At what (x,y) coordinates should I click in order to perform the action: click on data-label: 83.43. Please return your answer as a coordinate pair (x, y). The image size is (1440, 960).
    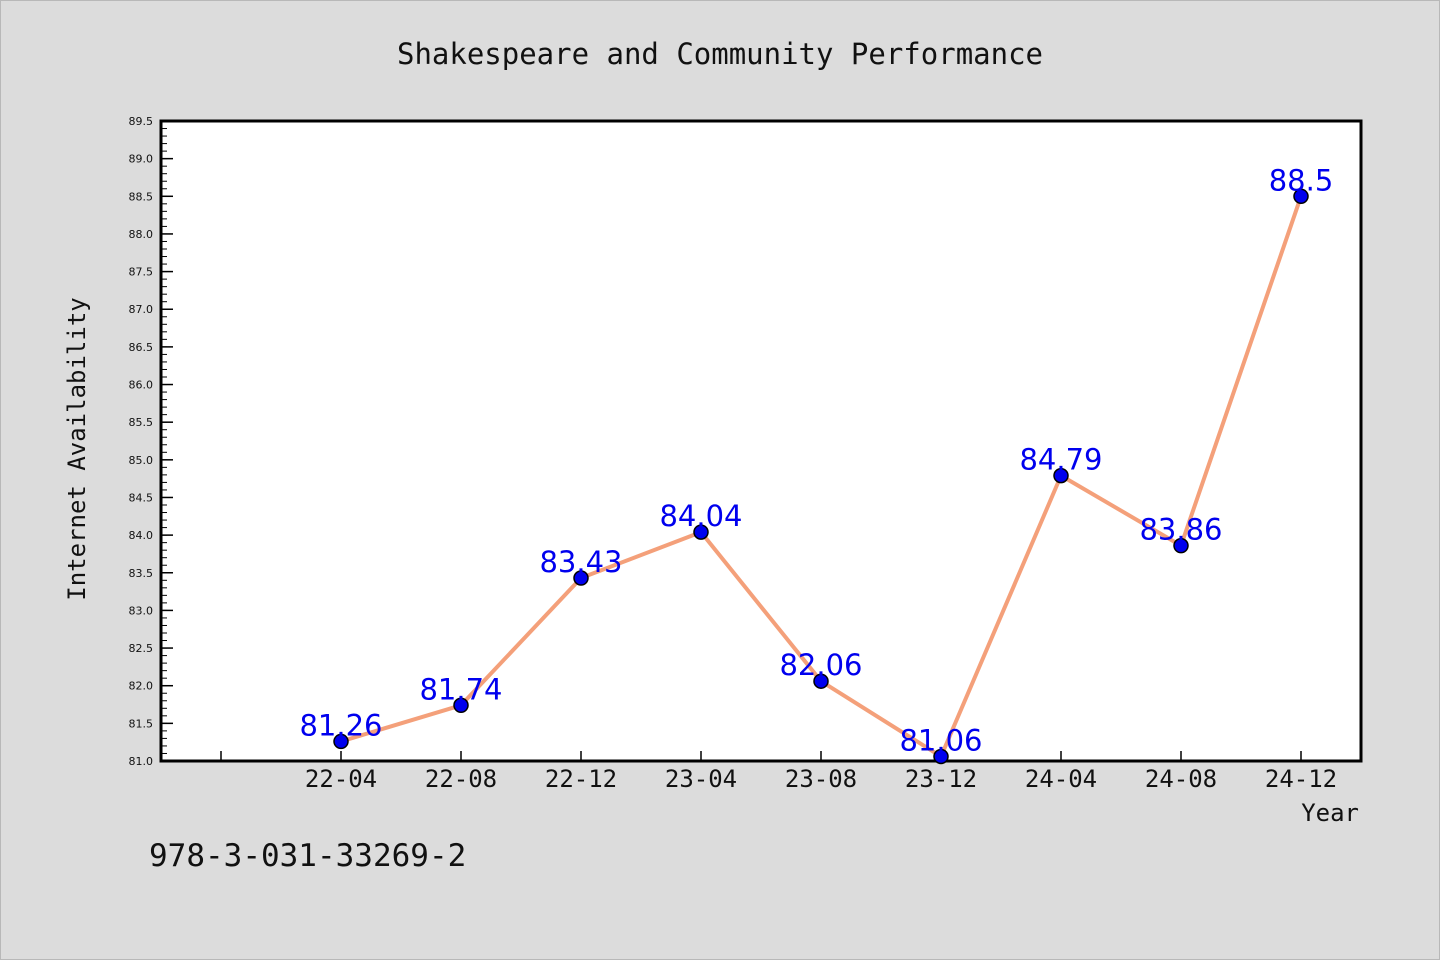
    Looking at the image, I should click on (580, 562).